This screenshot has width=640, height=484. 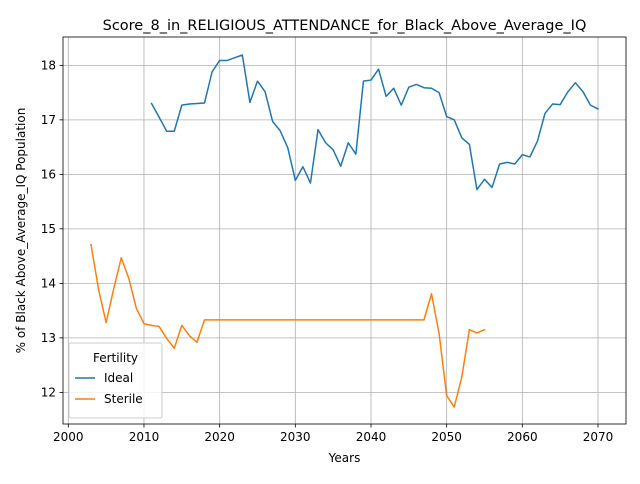 What do you see at coordinates (48, 338) in the screenshot?
I see `y-tick-label: 13` at bounding box center [48, 338].